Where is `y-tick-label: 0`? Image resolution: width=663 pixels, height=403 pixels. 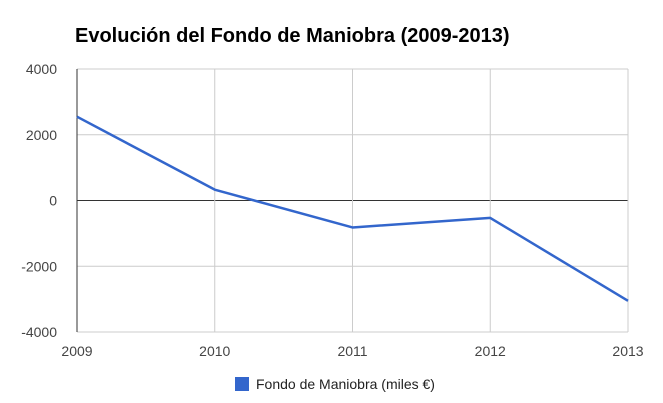 y-tick-label: 0 is located at coordinates (53, 201).